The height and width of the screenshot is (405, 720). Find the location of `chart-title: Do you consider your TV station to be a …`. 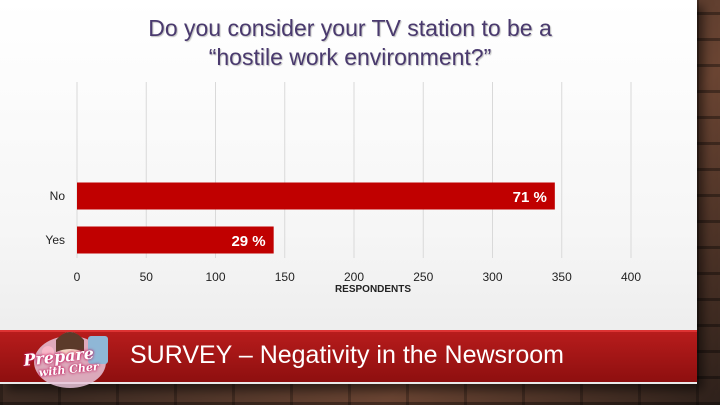

chart-title: Do you consider your TV station to be a … is located at coordinates (350, 43).